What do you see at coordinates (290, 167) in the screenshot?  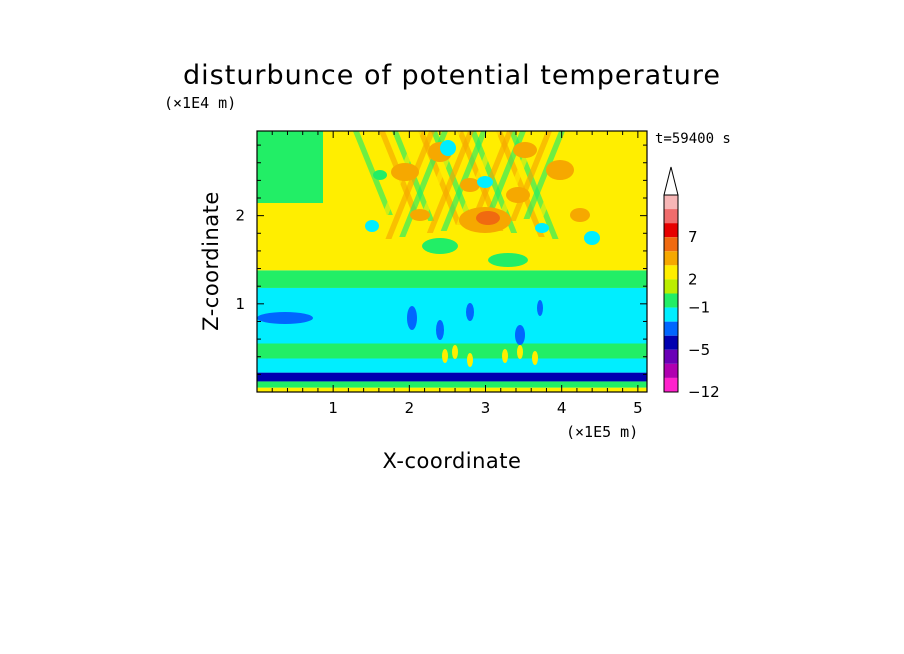 I see `contour-region` at bounding box center [290, 167].